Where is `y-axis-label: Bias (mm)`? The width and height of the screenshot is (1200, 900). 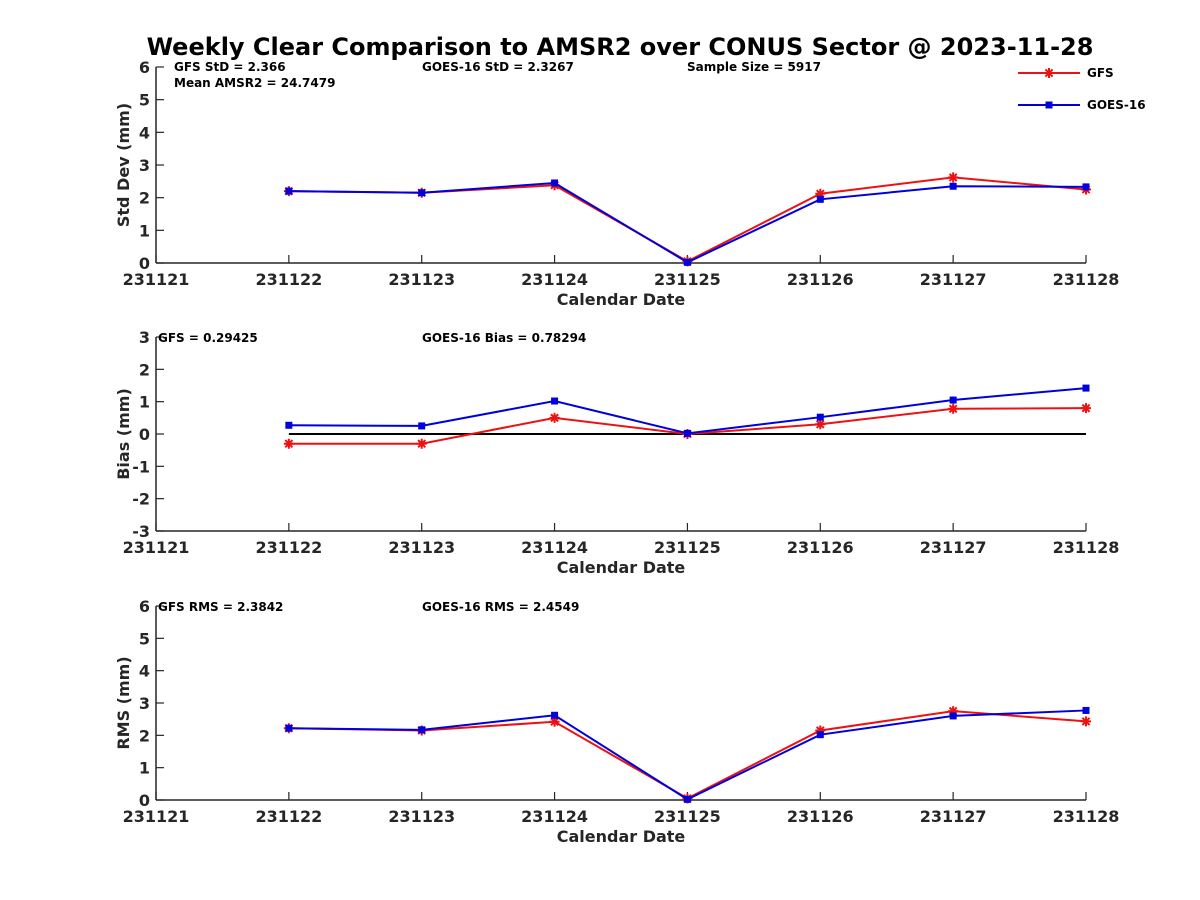
y-axis-label: Bias (mm) is located at coordinates (123, 434).